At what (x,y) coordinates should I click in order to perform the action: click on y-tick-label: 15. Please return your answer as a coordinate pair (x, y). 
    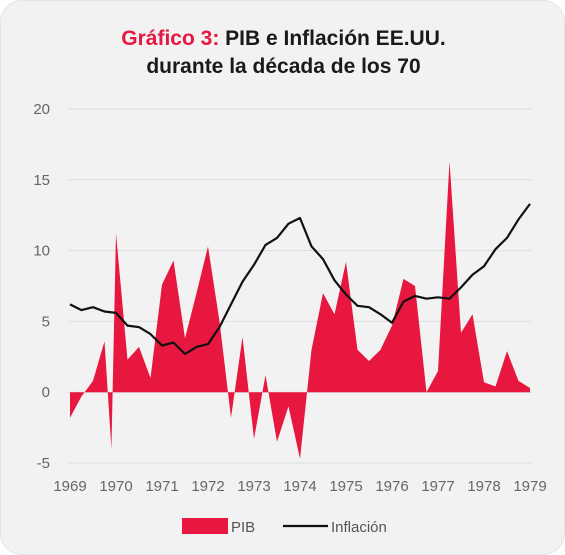
    Looking at the image, I should click on (41, 180).